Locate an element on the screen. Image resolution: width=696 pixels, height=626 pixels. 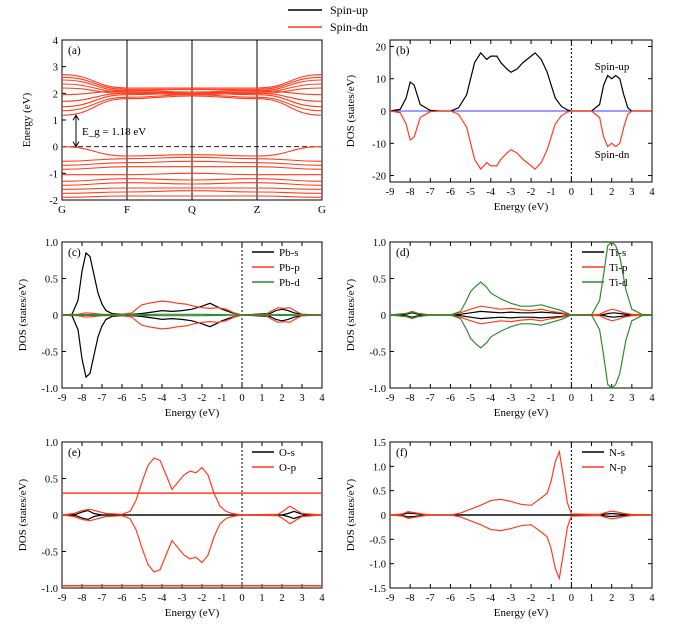
series-line-Ti-p is located at coordinates (521, 310).